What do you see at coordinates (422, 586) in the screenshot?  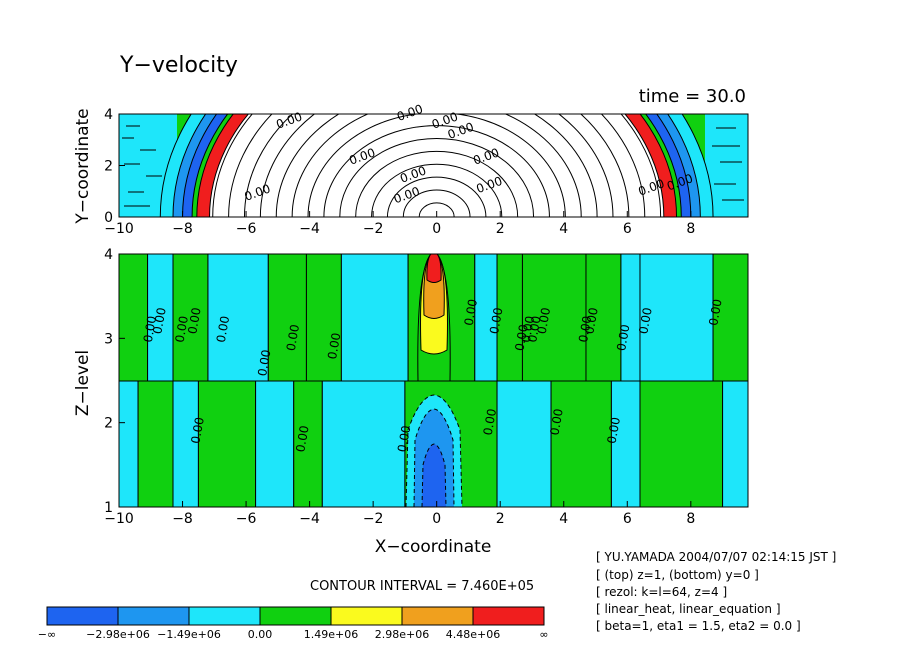 I see `contour-interval-label: CONTOUR INTERVAL = 7.460E+05` at bounding box center [422, 586].